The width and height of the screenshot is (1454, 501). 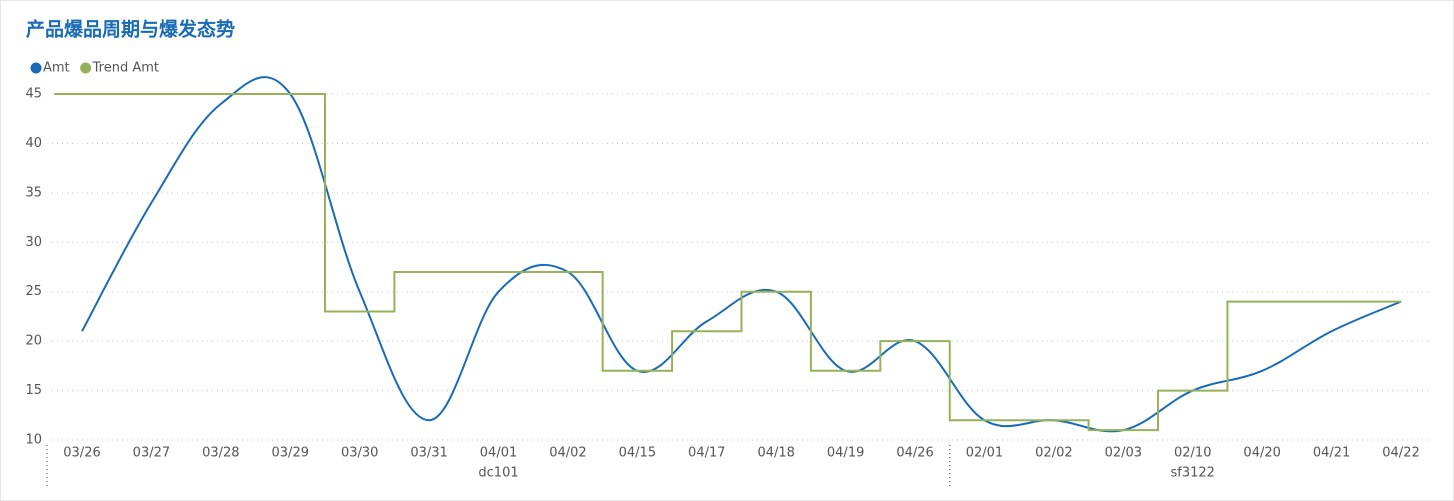 I want to click on x-tick-label: 04/20, so click(x=1261, y=453).